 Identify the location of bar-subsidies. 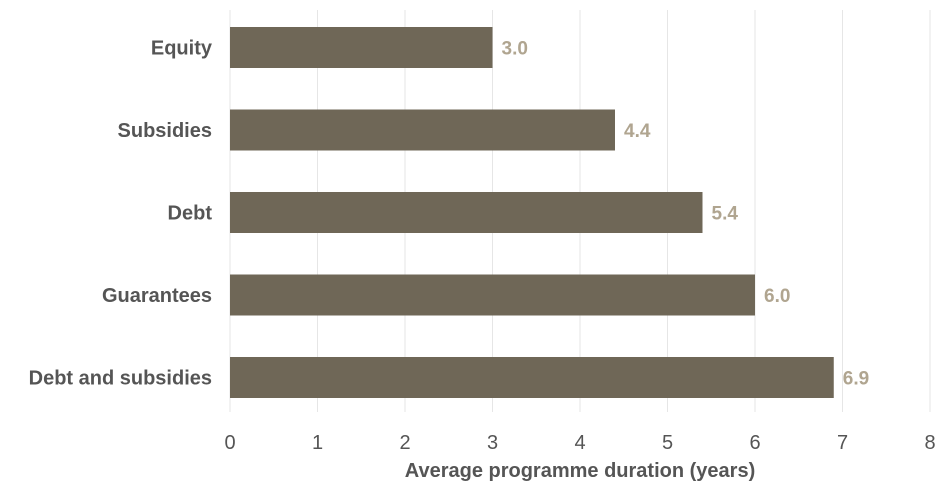
(422, 130).